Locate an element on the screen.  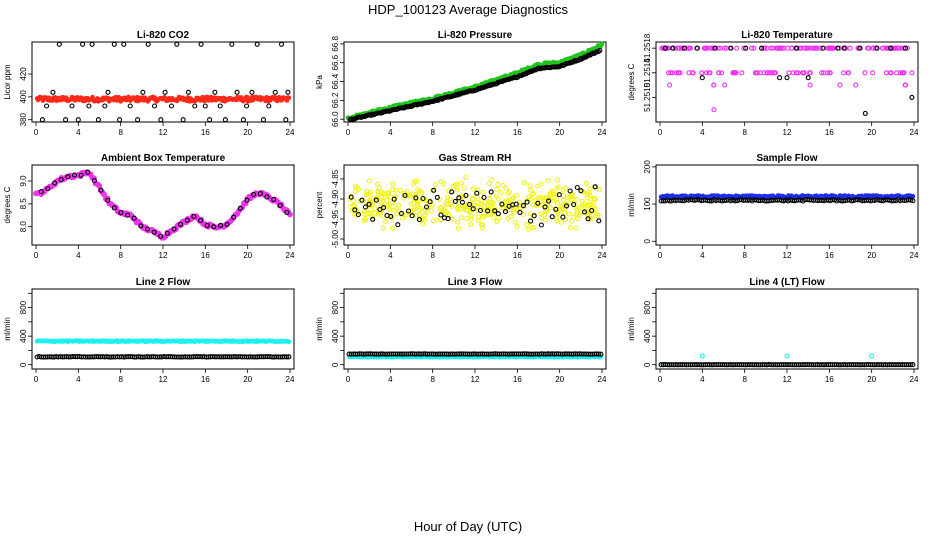
series-instrument is located at coordinates (163, 99).